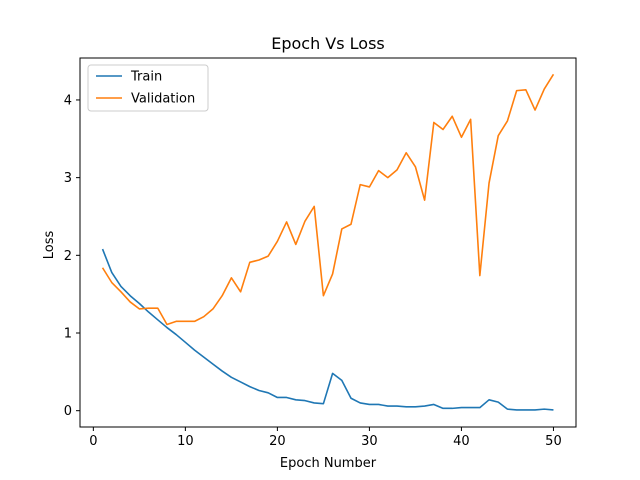 The image size is (640, 480). Describe the element at coordinates (148, 88) in the screenshot. I see `legend: Train Validation` at that location.